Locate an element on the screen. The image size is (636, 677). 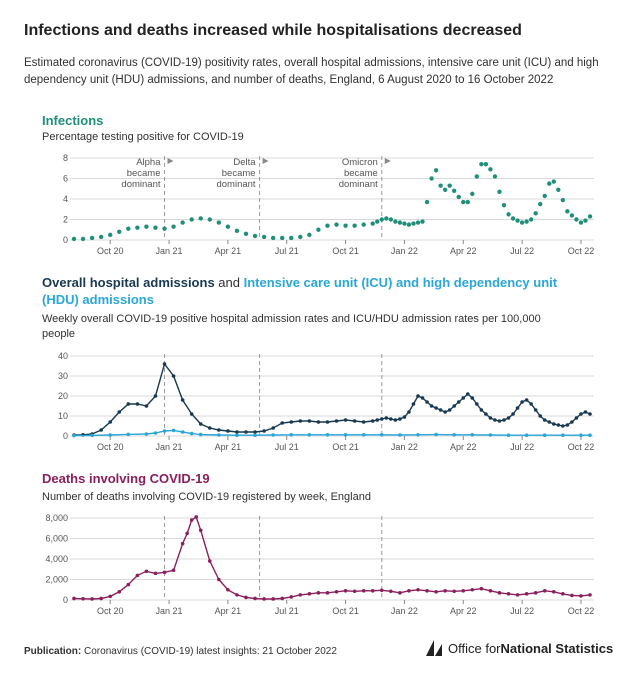
y-tick-label: 2,000 is located at coordinates (56, 580).